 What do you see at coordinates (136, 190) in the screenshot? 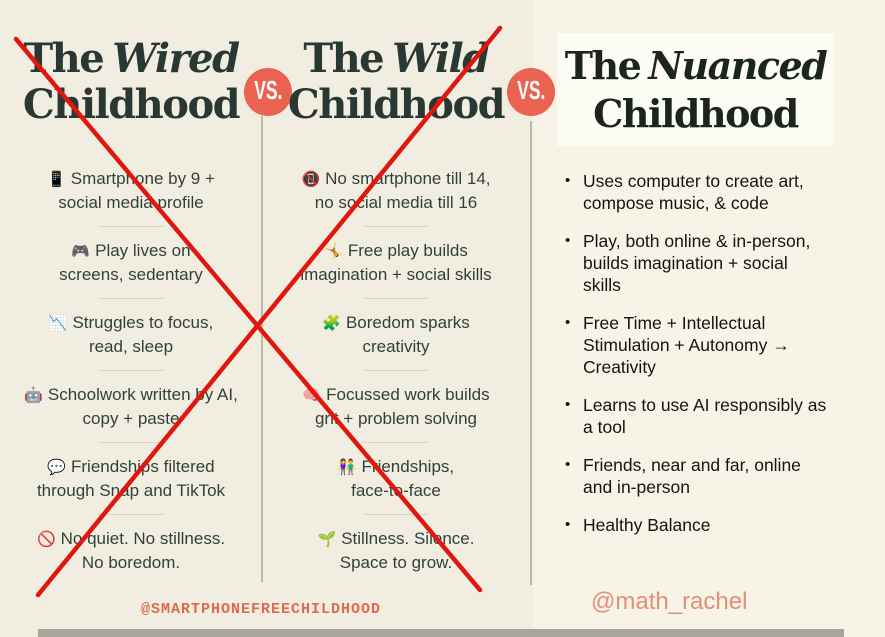
I see `item-text: Smartphone by 9 + social media profile` at bounding box center [136, 190].